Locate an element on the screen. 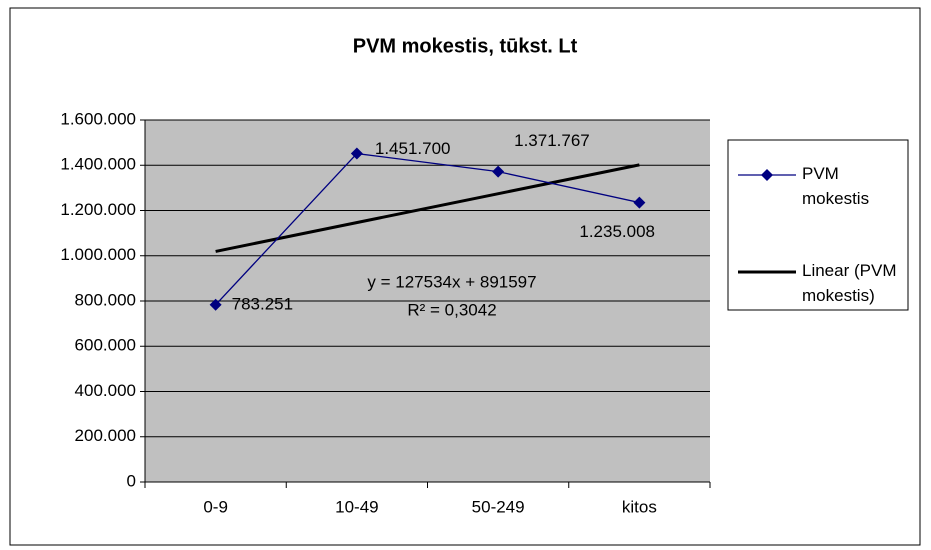 The image size is (931, 550). y-tick-label: 1.000.000 is located at coordinates (98, 254).